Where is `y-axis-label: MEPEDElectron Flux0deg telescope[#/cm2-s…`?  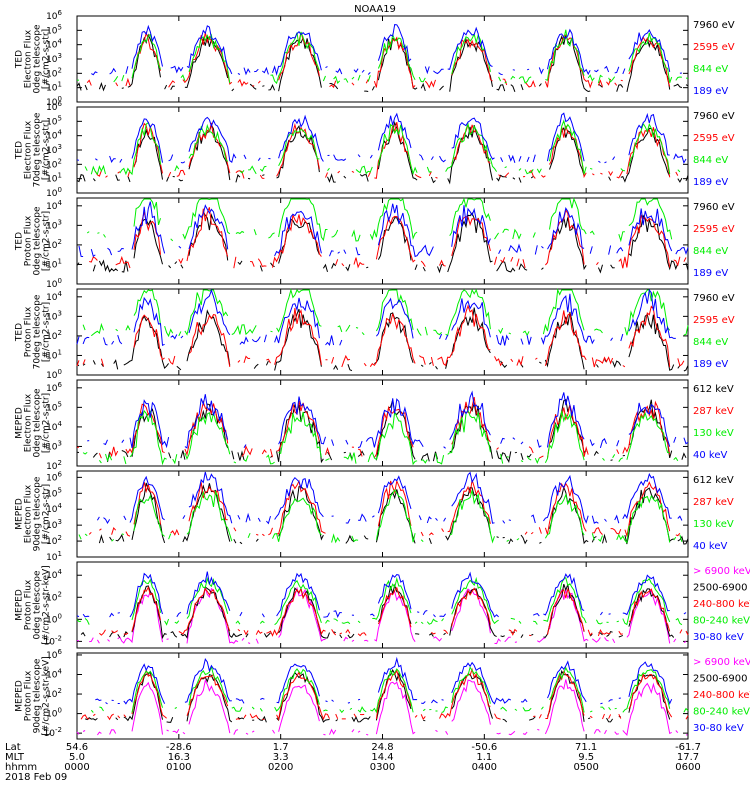
y-axis-label: MEPEDElectron Flux0deg telescope[#/cm2-s… is located at coordinates (33, 423).